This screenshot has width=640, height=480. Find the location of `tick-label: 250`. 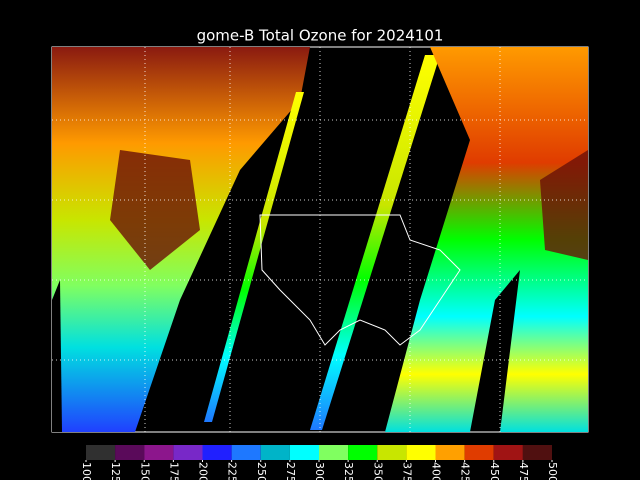

tick-label: 250 is located at coordinates (261, 471).